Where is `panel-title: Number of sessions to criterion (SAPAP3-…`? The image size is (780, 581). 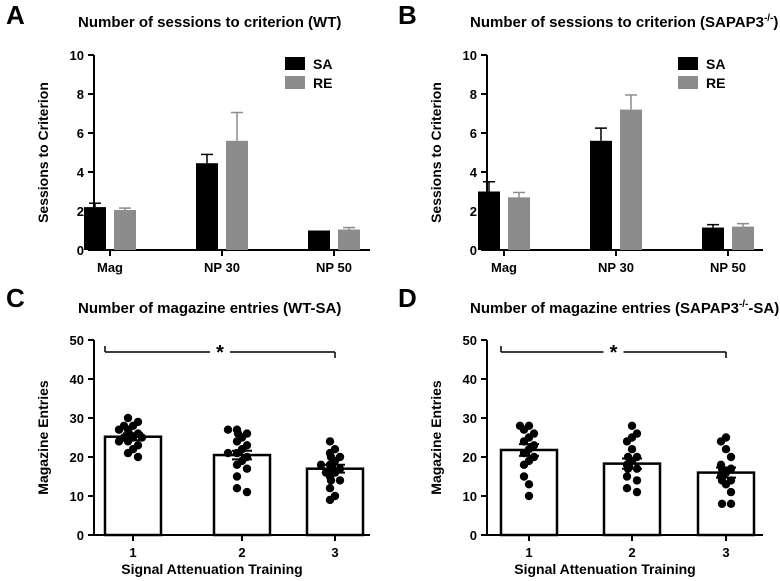
panel-title: Number of sessions to criterion (SAPAP3-… is located at coordinates (624, 22).